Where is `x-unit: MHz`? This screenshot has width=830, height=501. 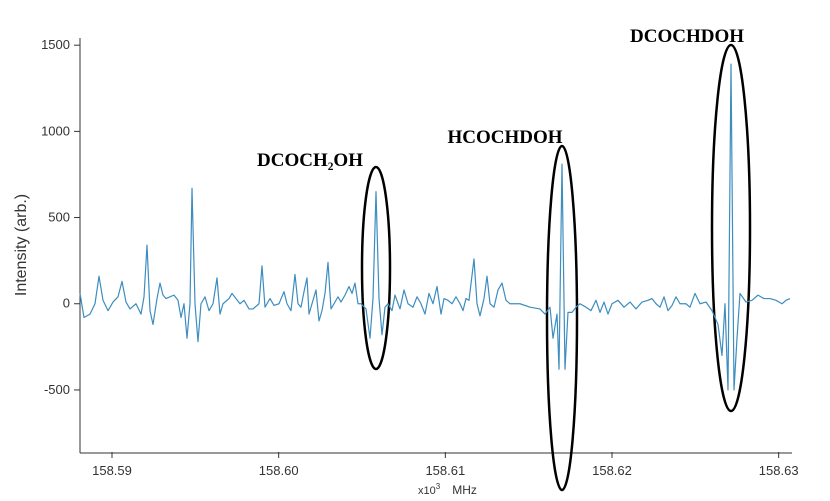
x-unit: MHz is located at coordinates (464, 490).